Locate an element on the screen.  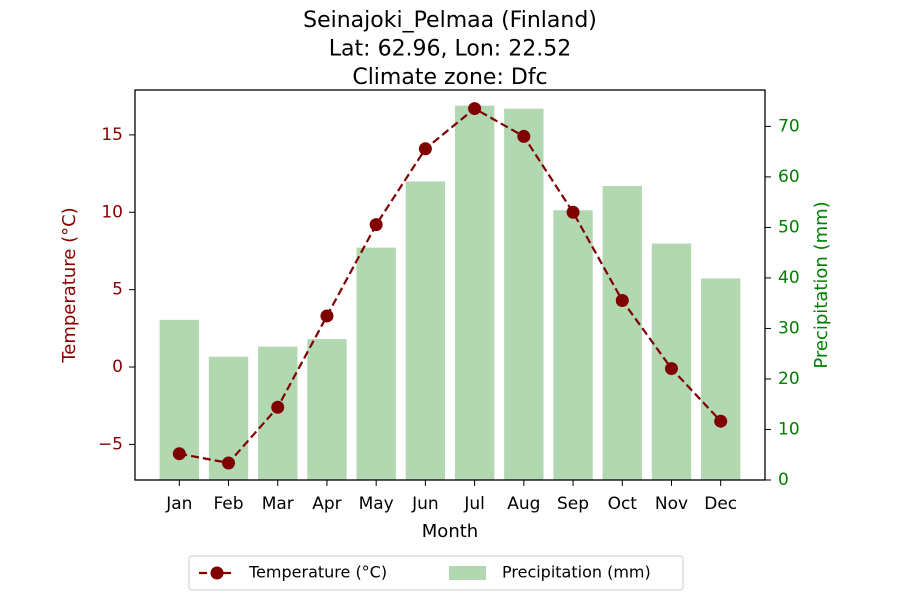
legend-box is located at coordinates (436, 573).